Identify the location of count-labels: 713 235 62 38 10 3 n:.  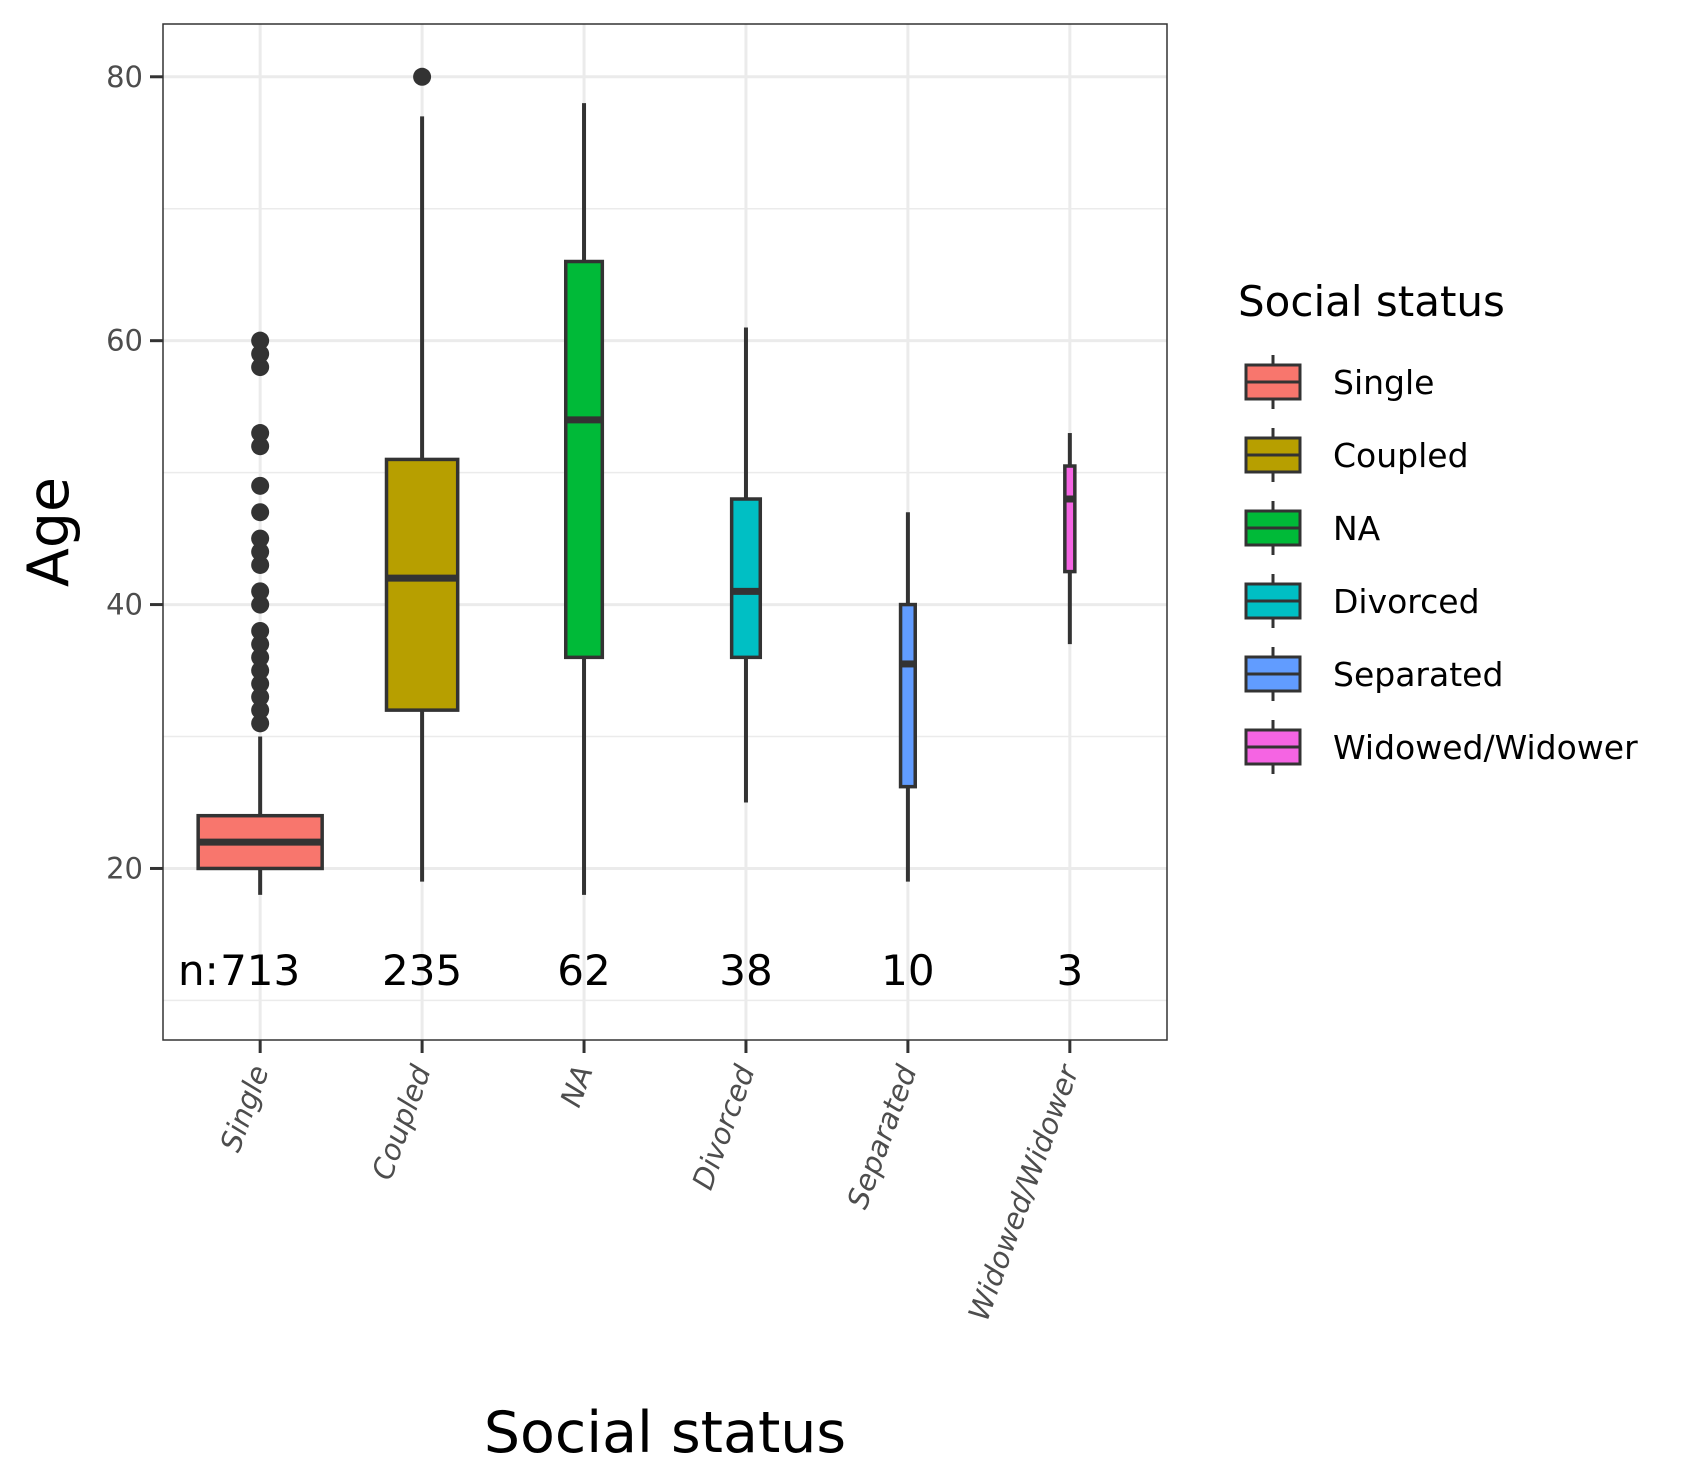
(630, 970).